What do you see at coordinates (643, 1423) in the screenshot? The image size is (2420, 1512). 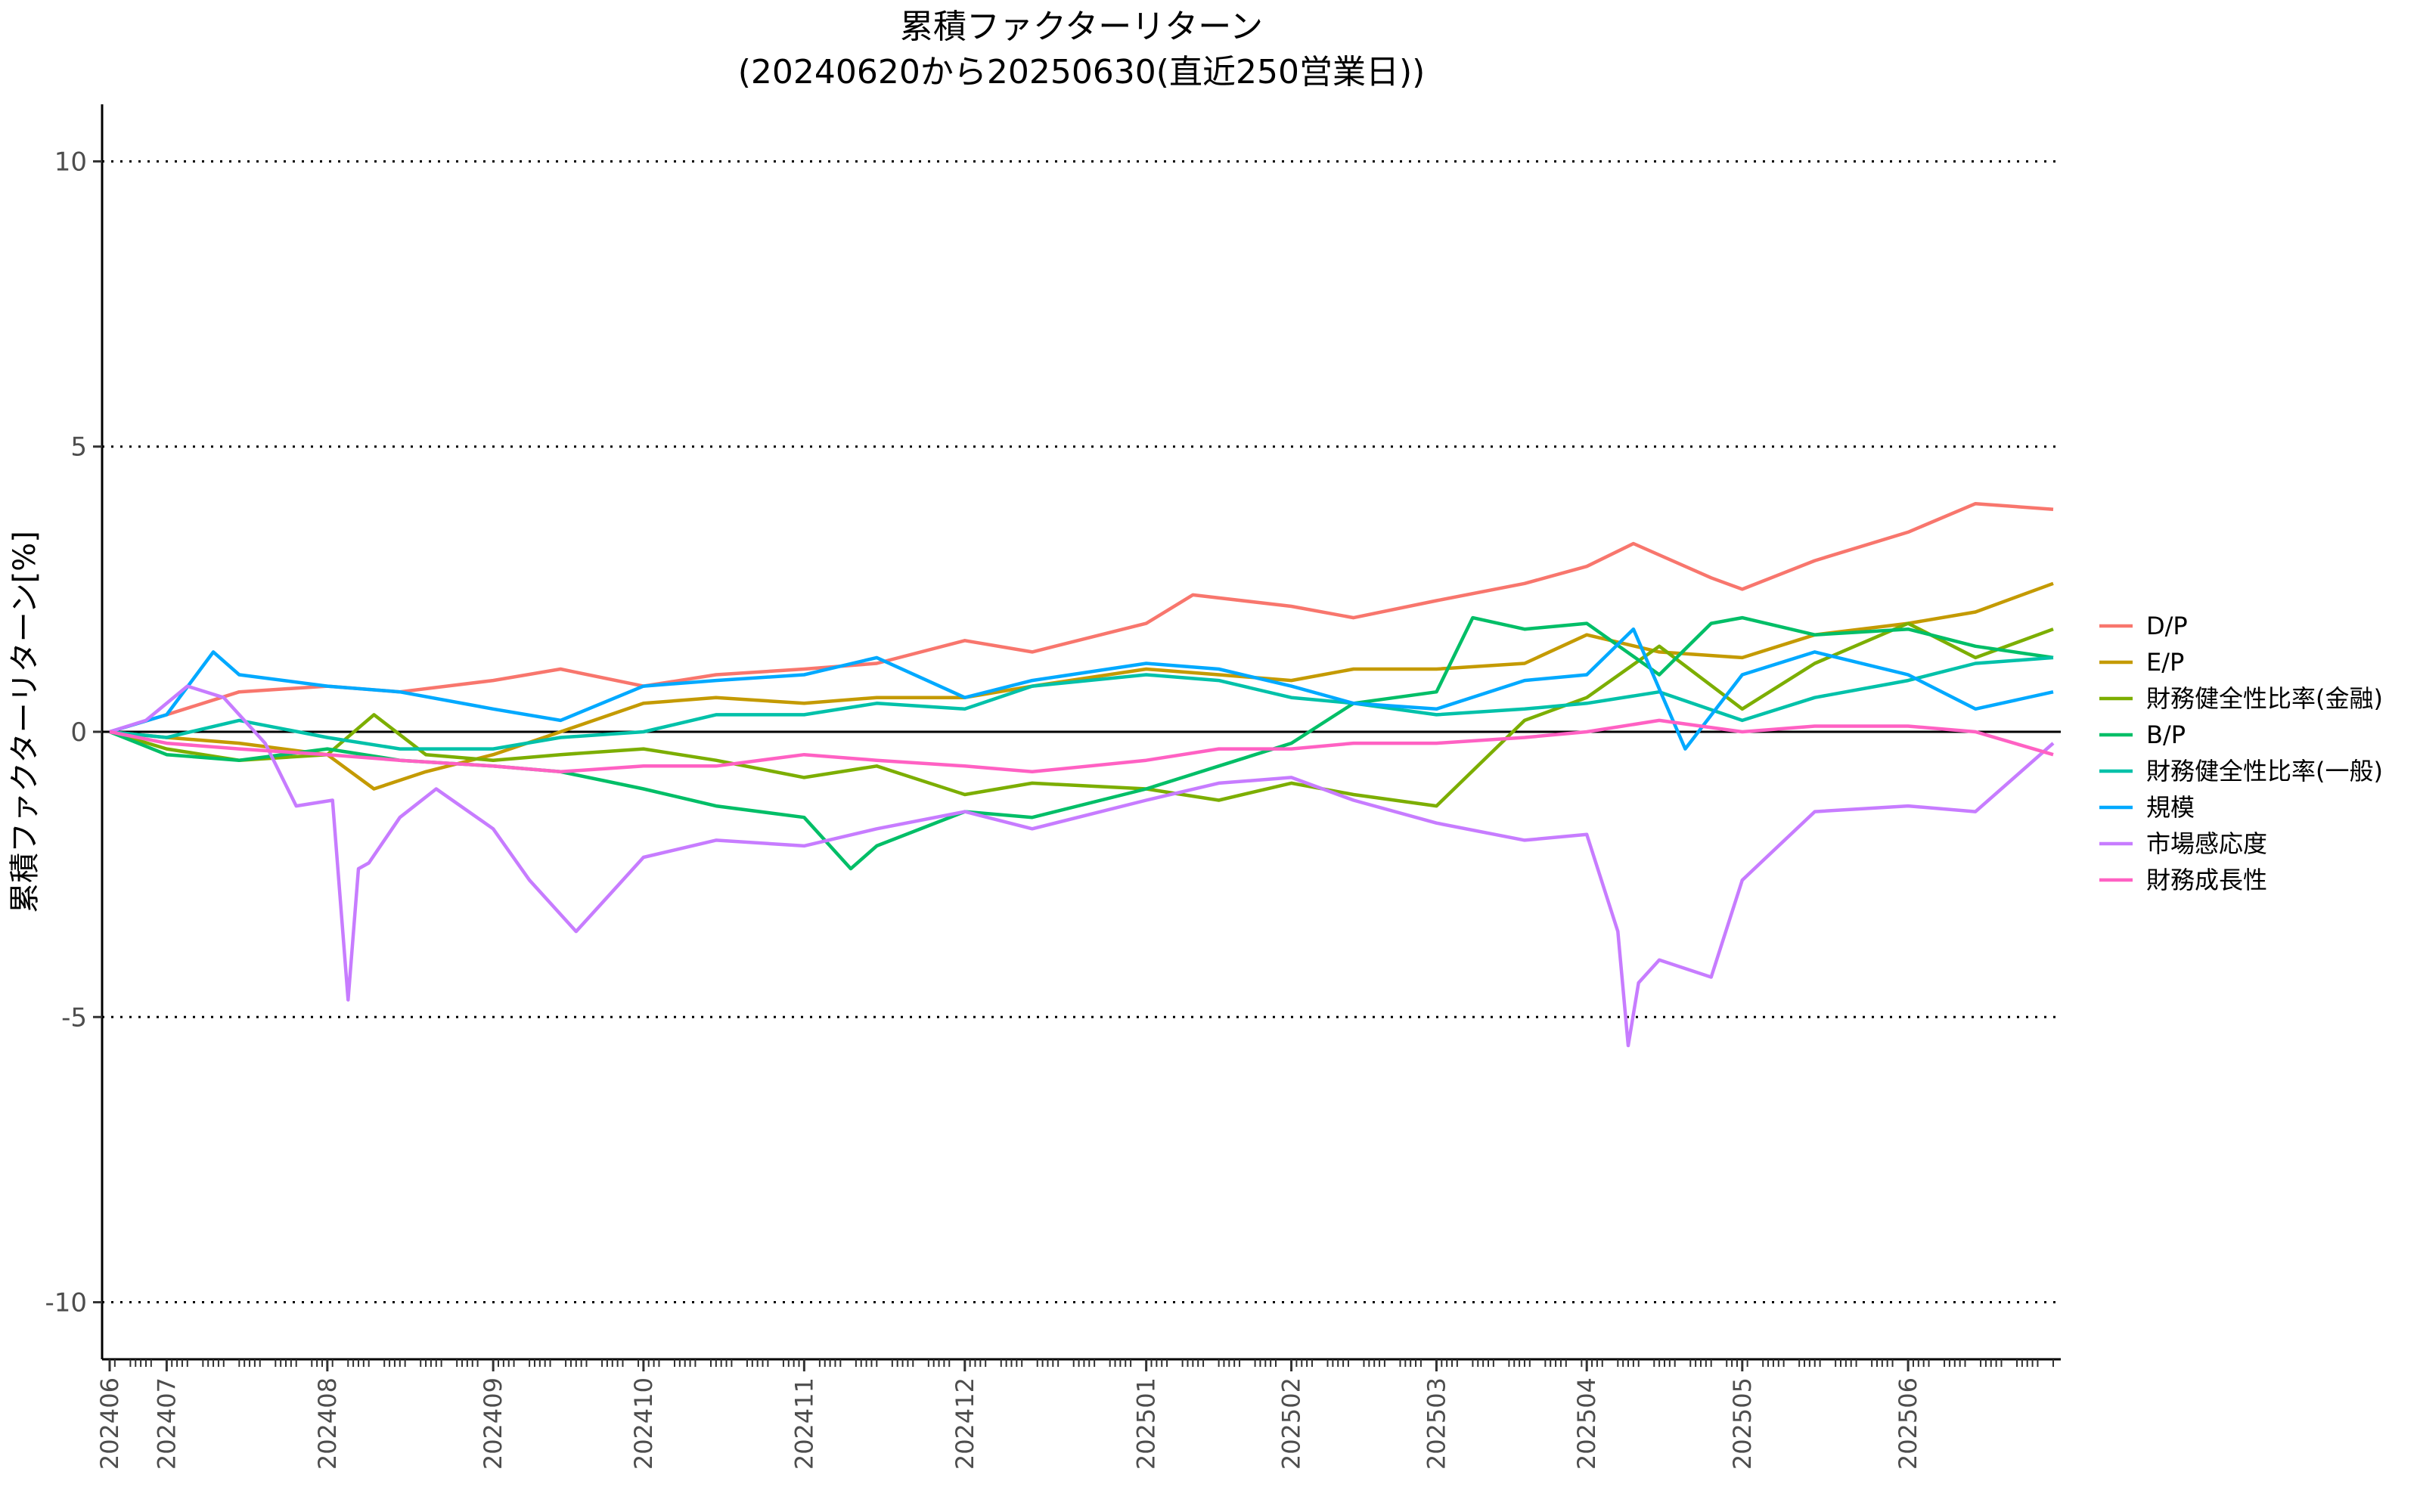 I see `x-tick-label: 202410` at bounding box center [643, 1423].